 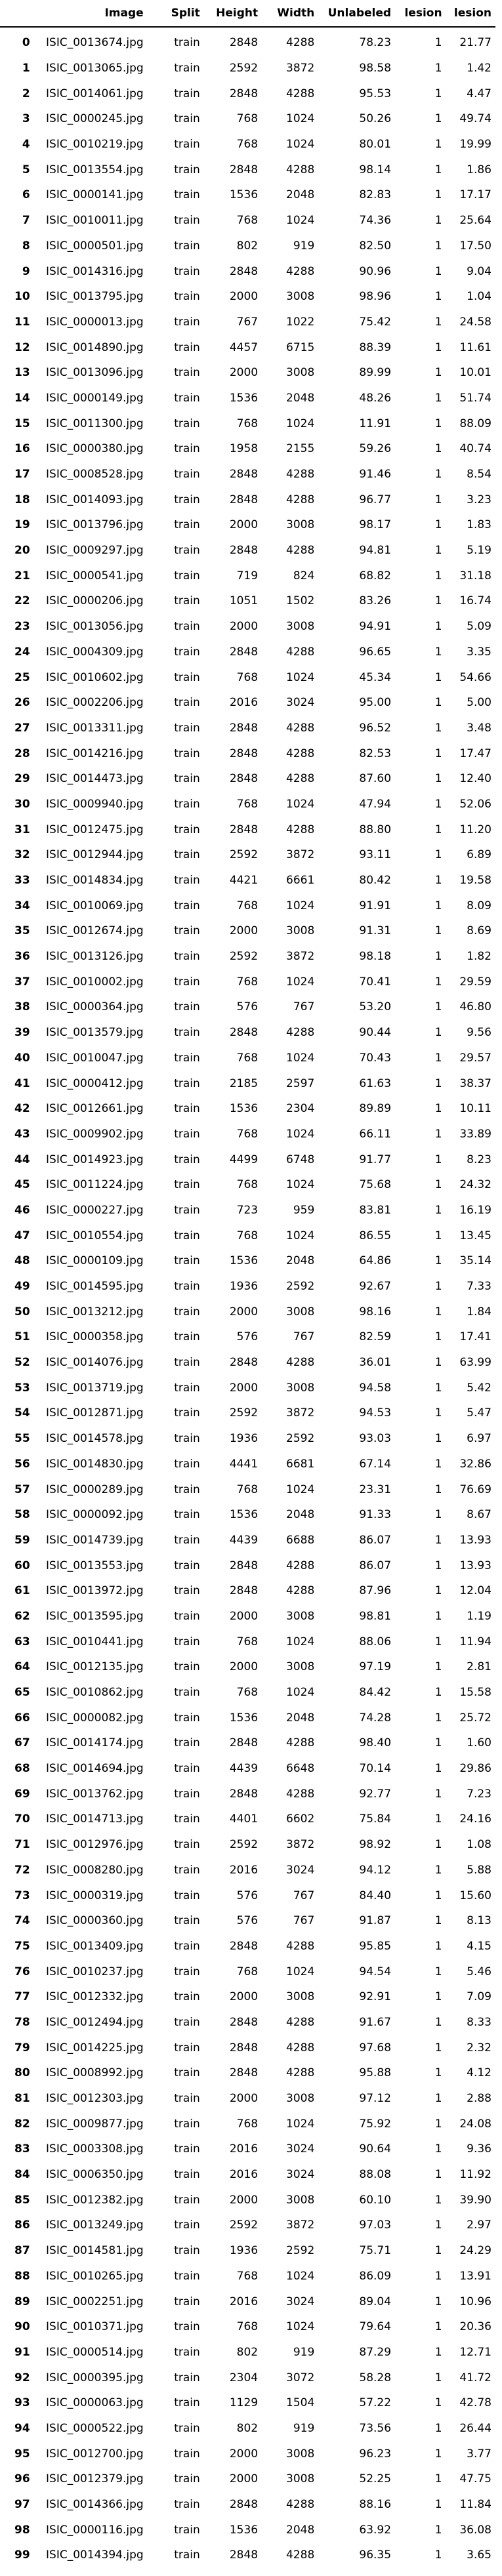 I want to click on image-cell: ISIC_0010371.jpg, so click(x=95, y=2327).